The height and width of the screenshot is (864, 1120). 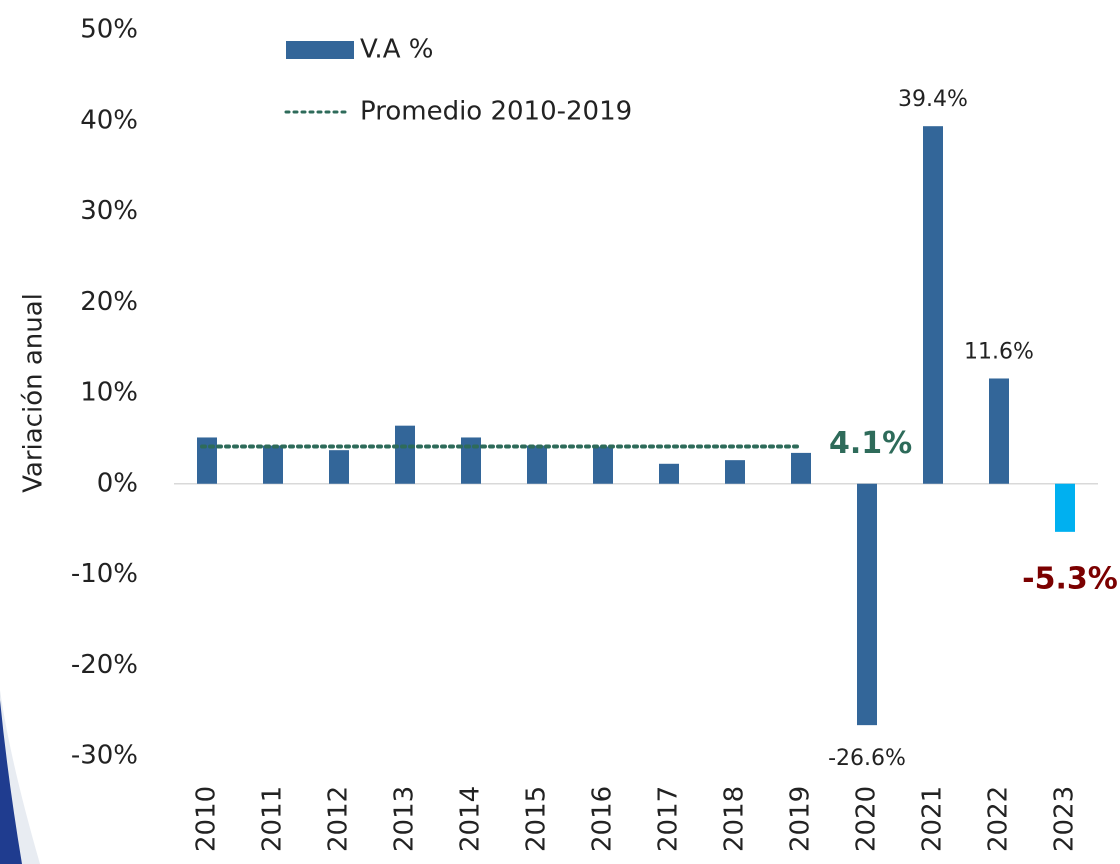 What do you see at coordinates (104, 665) in the screenshot?
I see `y-tick-label: -20%` at bounding box center [104, 665].